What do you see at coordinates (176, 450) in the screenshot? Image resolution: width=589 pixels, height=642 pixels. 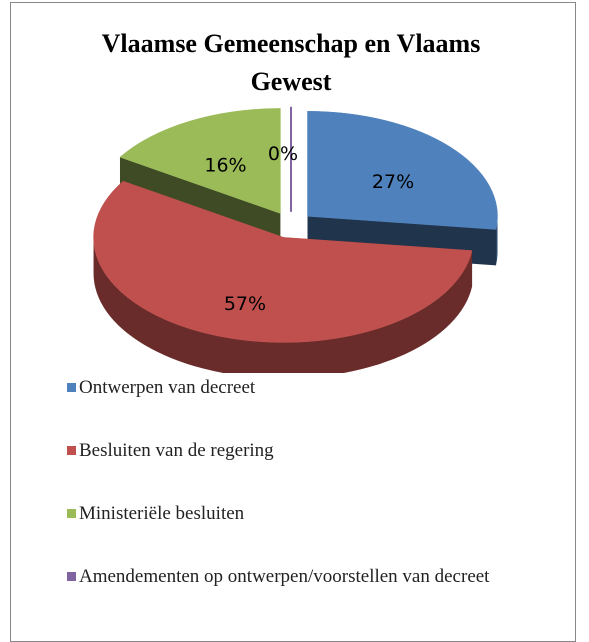 I see `legend-label: Besluiten van de regering` at bounding box center [176, 450].